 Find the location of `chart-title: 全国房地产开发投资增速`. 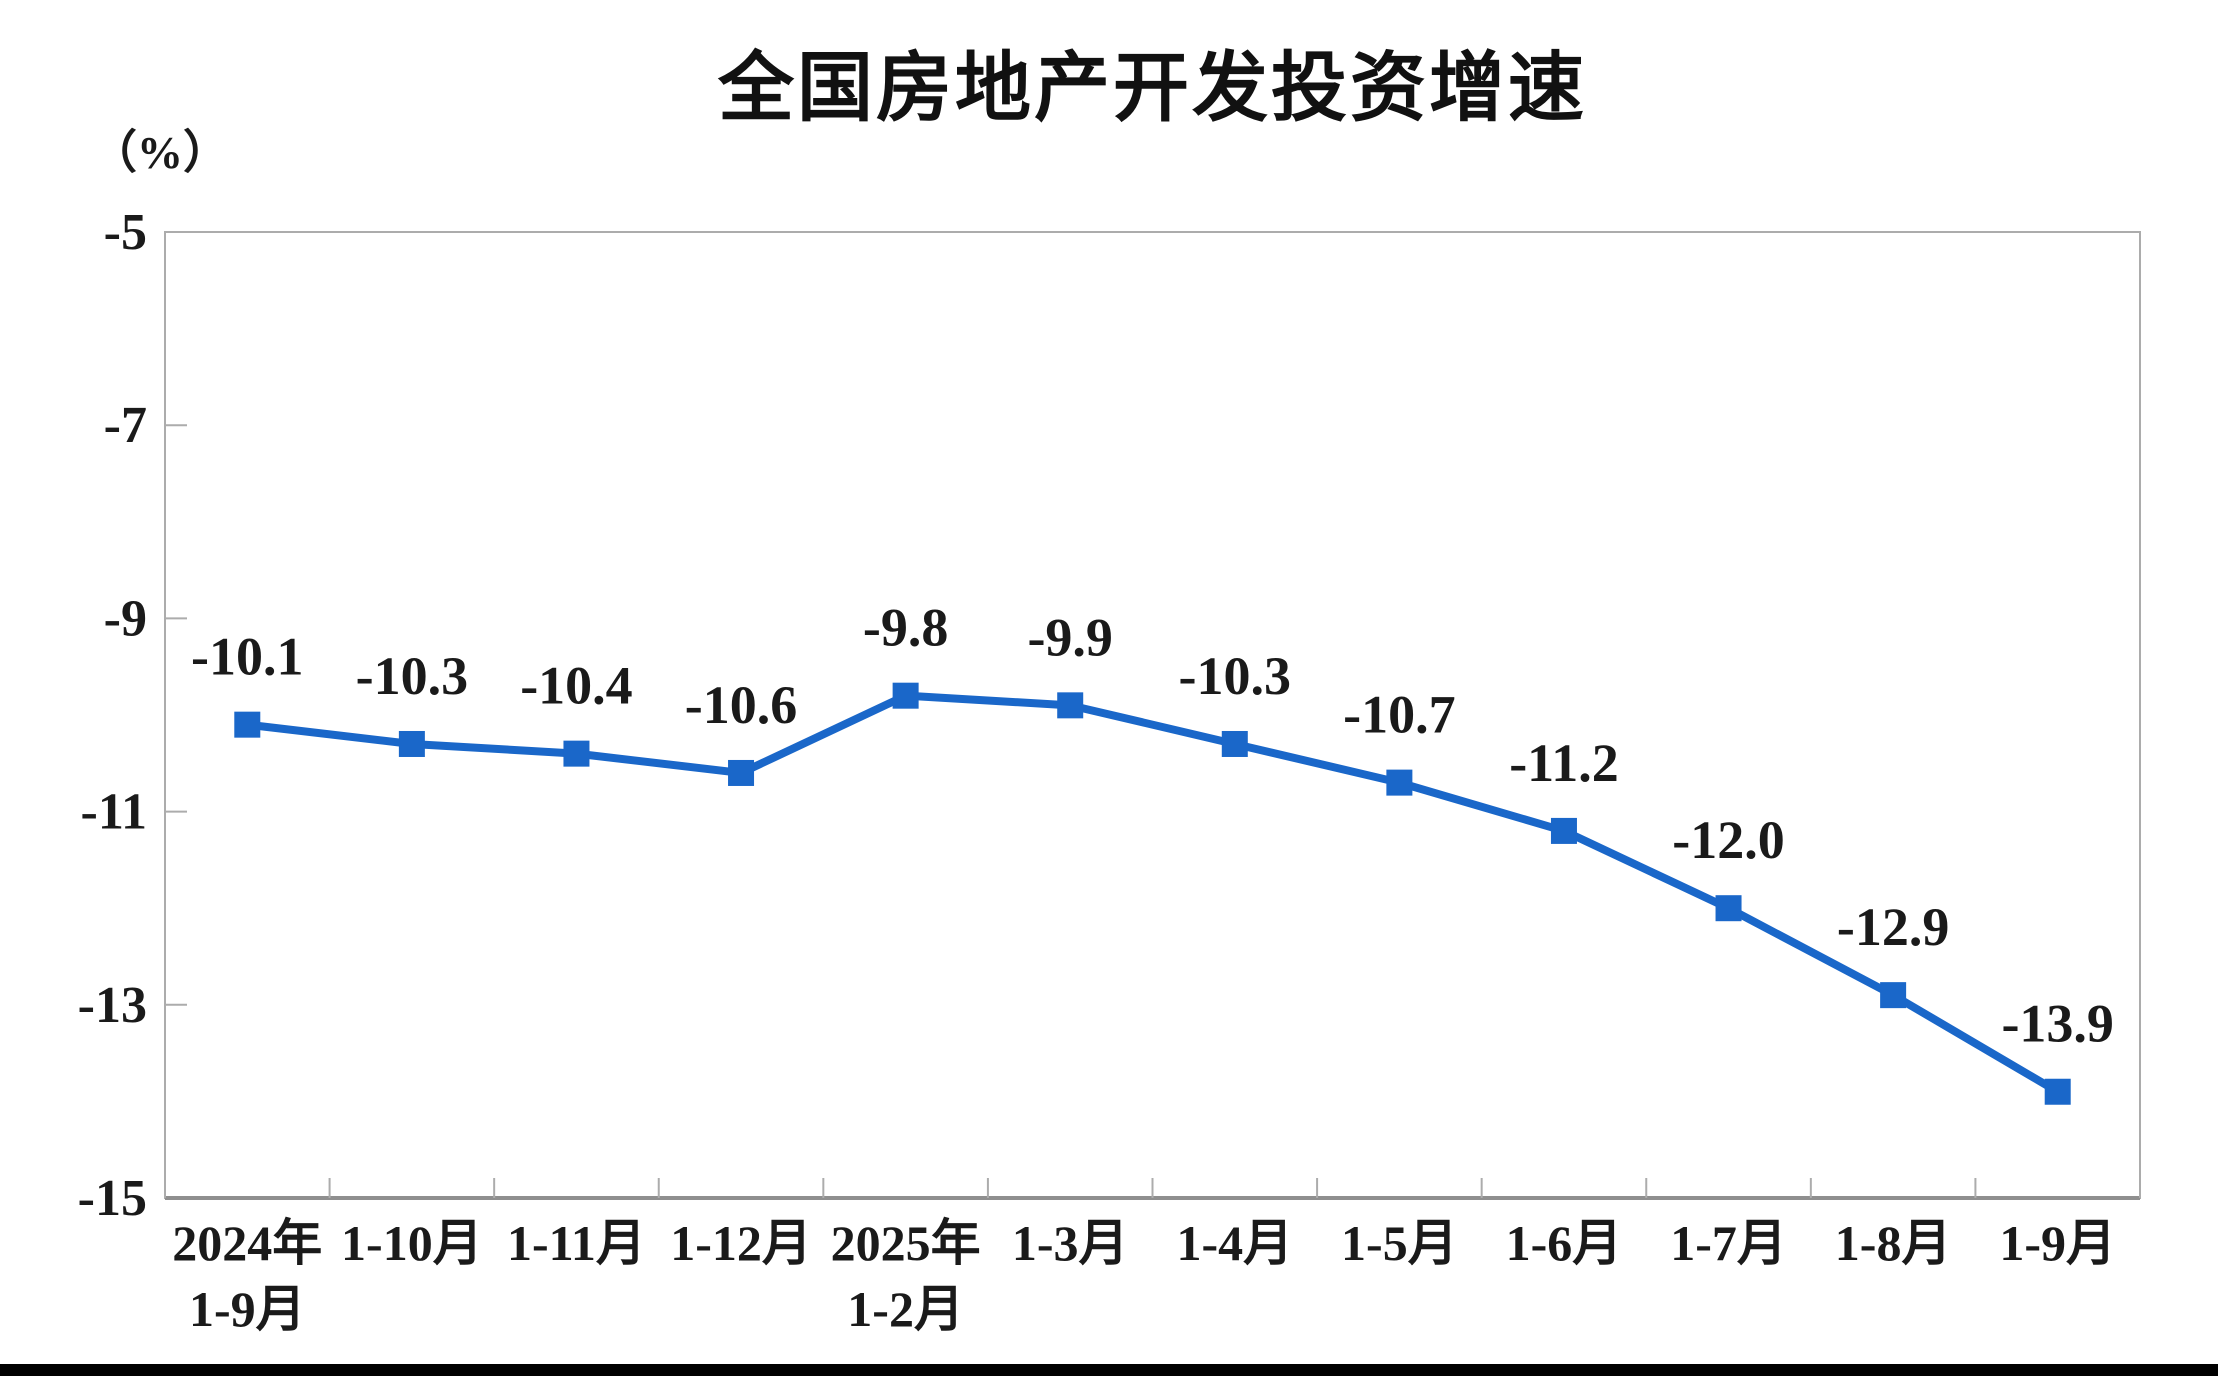

chart-title: 全国房地产开发投资增速 is located at coordinates (1152, 88).